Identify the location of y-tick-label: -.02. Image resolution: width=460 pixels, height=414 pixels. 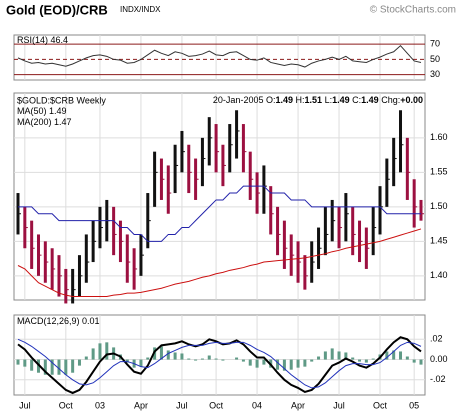
(438, 379).